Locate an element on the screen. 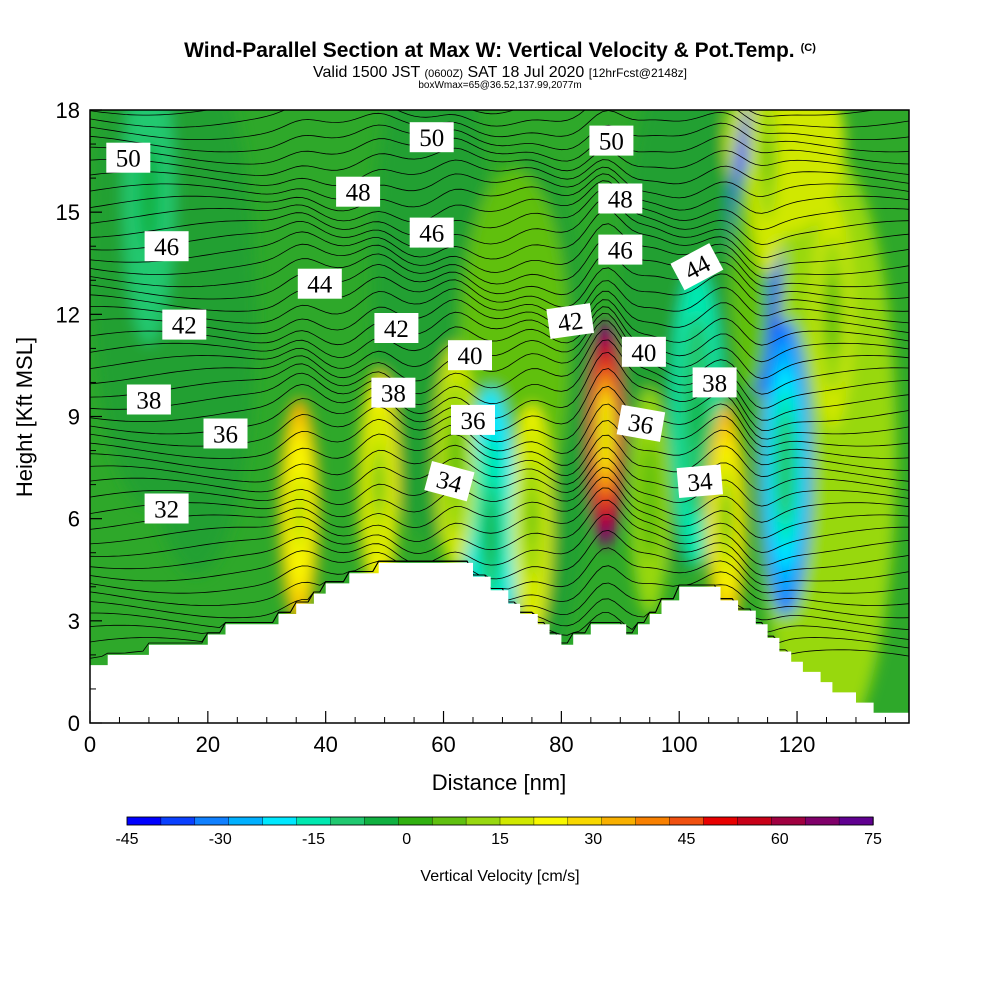  colorbar-tick-label: -45 is located at coordinates (126, 839).